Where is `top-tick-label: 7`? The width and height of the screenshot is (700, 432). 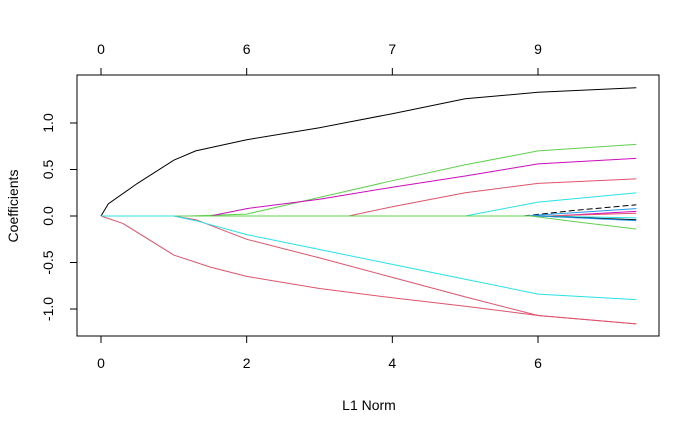
top-tick-label: 7 is located at coordinates (392, 49).